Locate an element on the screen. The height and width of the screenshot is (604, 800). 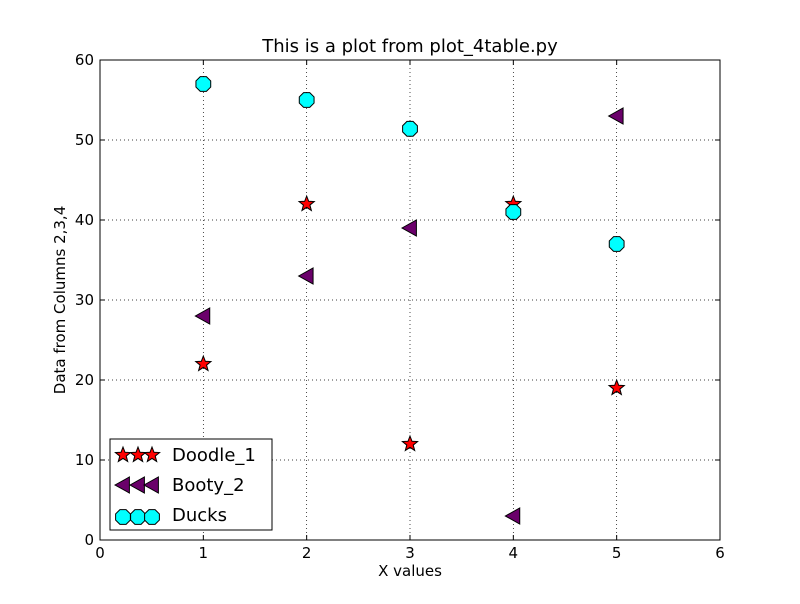
y-tick-label: 10 is located at coordinates (84, 460).